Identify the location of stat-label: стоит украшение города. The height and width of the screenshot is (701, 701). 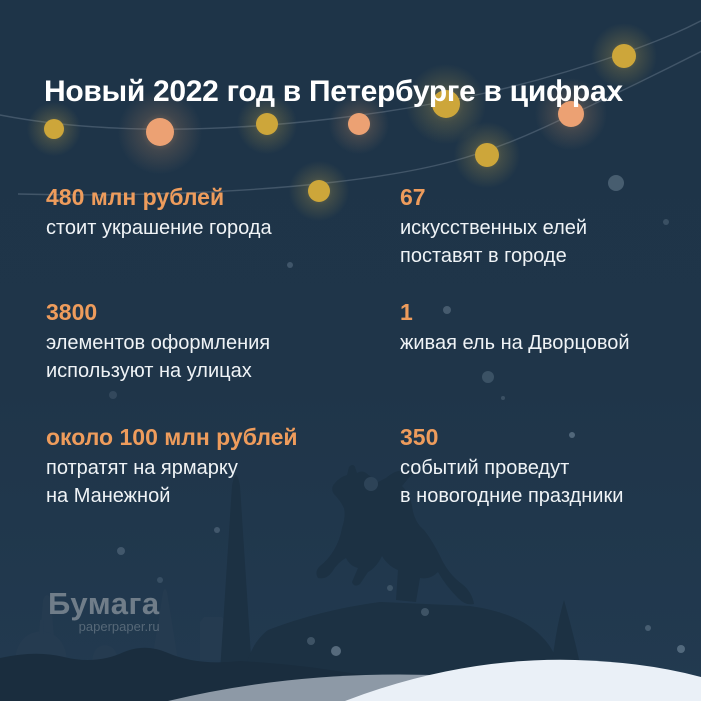
(159, 228).